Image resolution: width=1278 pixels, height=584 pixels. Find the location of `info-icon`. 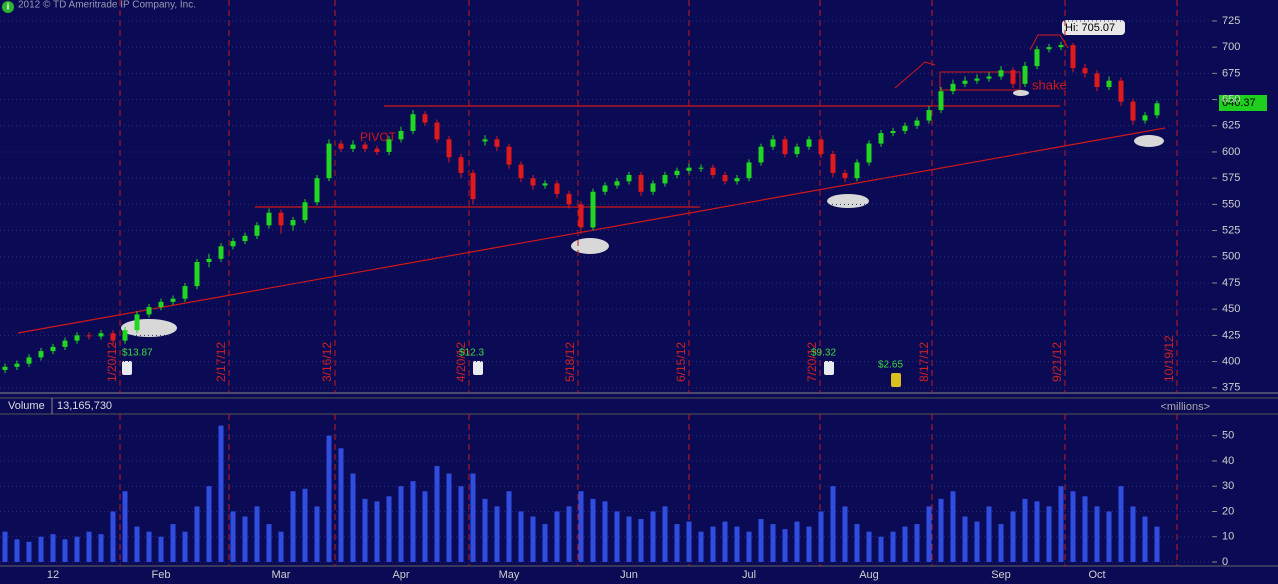

info-icon is located at coordinates (8, 7).